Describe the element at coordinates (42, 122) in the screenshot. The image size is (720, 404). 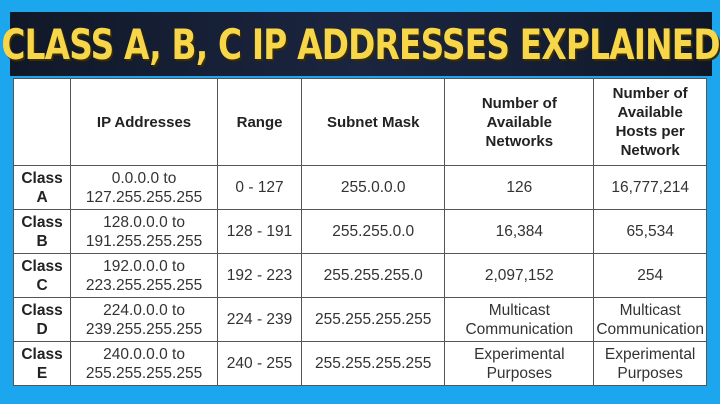
I see `header-empty` at that location.